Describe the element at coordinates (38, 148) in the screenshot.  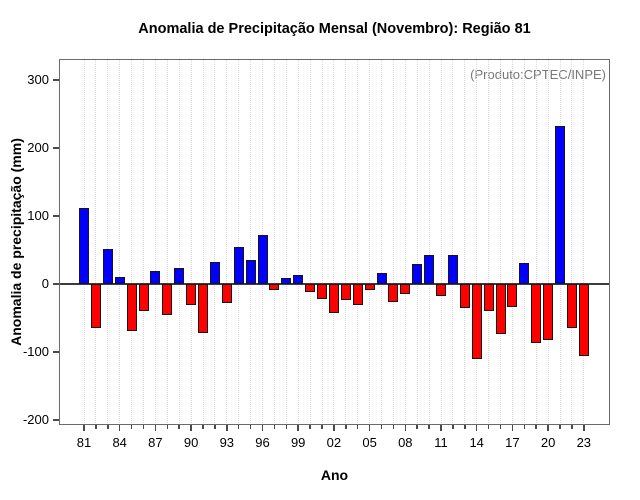
I see `y-tick-label: 200` at that location.